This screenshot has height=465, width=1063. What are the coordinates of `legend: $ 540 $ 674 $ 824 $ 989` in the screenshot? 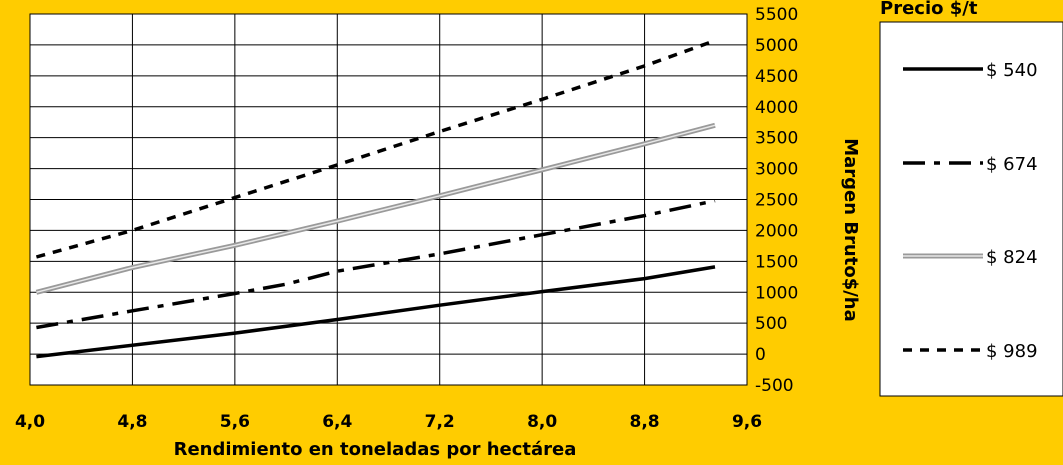 It's located at (970, 211).